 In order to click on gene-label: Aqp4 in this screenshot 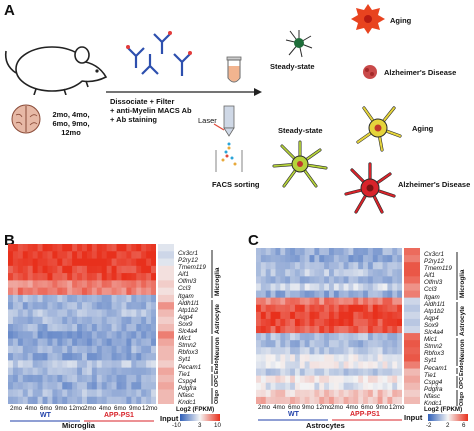, I will do `click(185, 317)`.